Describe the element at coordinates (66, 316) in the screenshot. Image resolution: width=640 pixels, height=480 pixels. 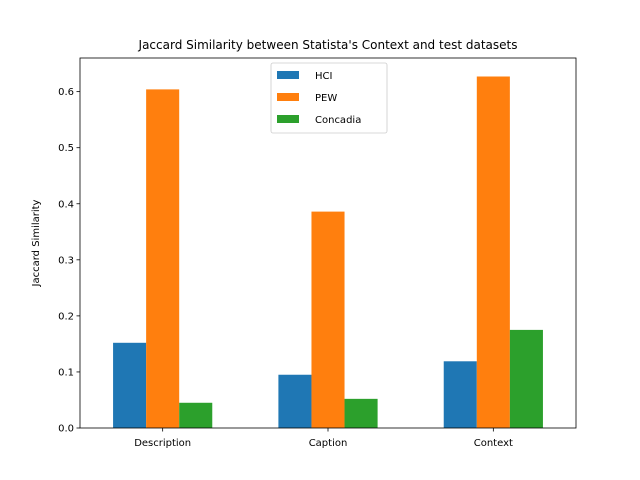
I see `y-tick-label: 0.2` at that location.